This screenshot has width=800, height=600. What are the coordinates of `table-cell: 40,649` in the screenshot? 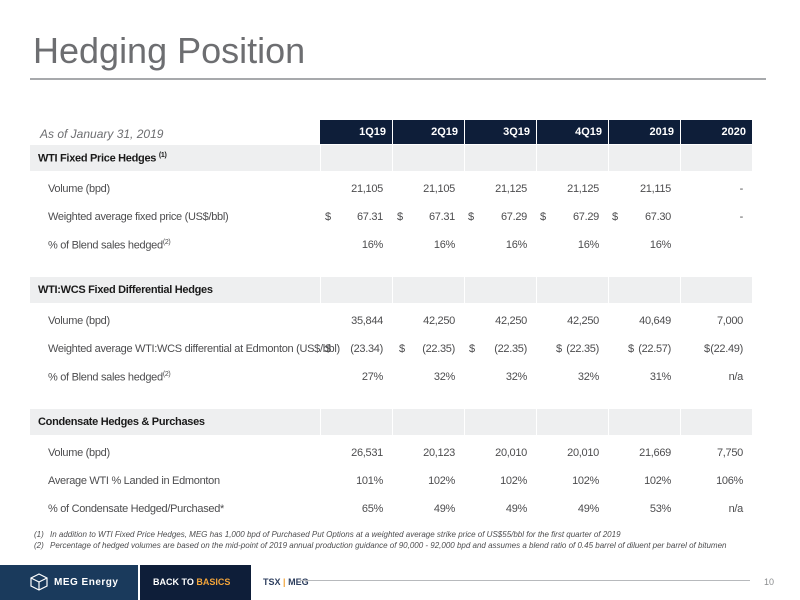 It's located at (655, 321).